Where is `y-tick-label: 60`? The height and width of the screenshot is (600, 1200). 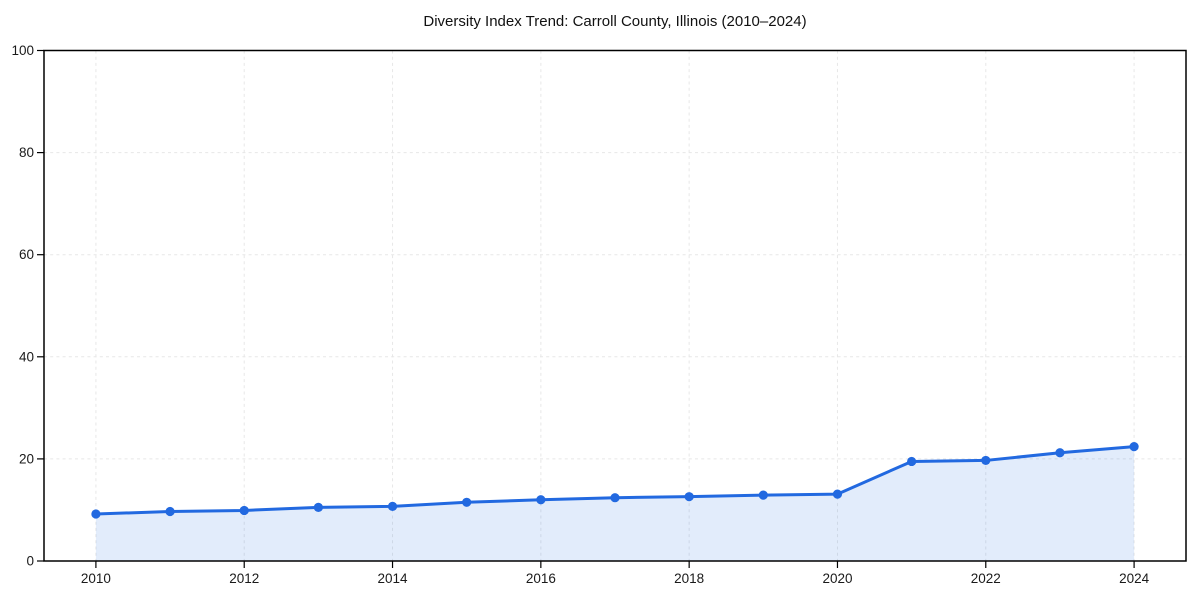 y-tick-label: 60 is located at coordinates (26, 254).